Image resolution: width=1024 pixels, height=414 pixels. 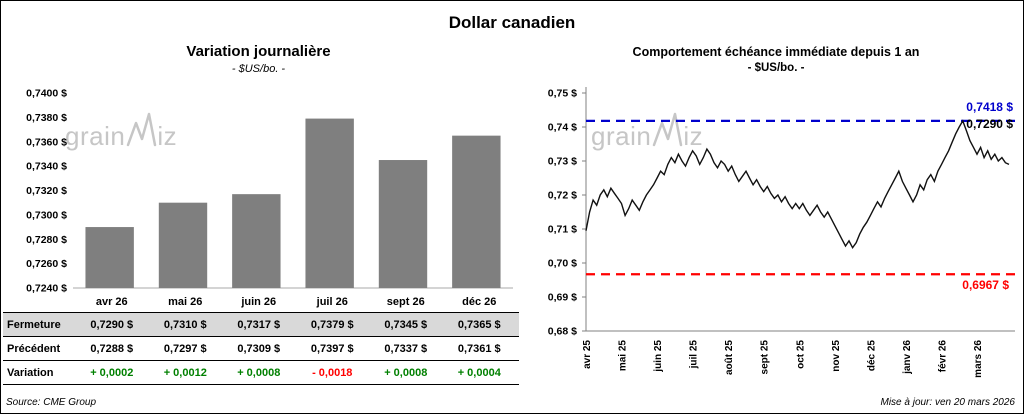 What do you see at coordinates (562, 264) in the screenshot?
I see `y-tick-label: 0,70 $` at bounding box center [562, 264].